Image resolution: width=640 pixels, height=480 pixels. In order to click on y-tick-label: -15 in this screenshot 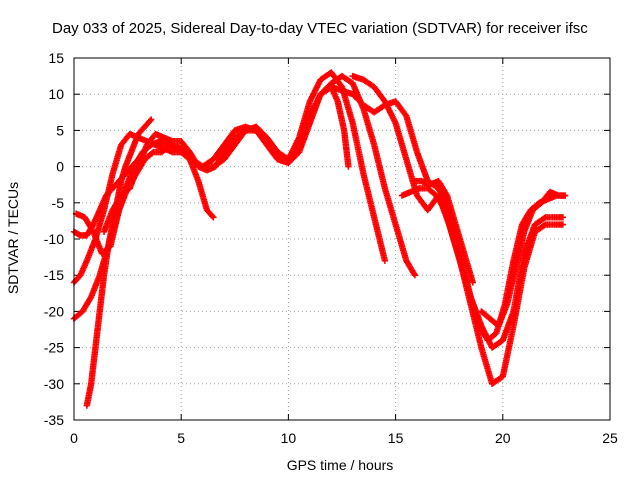, I will do `click(54, 275)`.